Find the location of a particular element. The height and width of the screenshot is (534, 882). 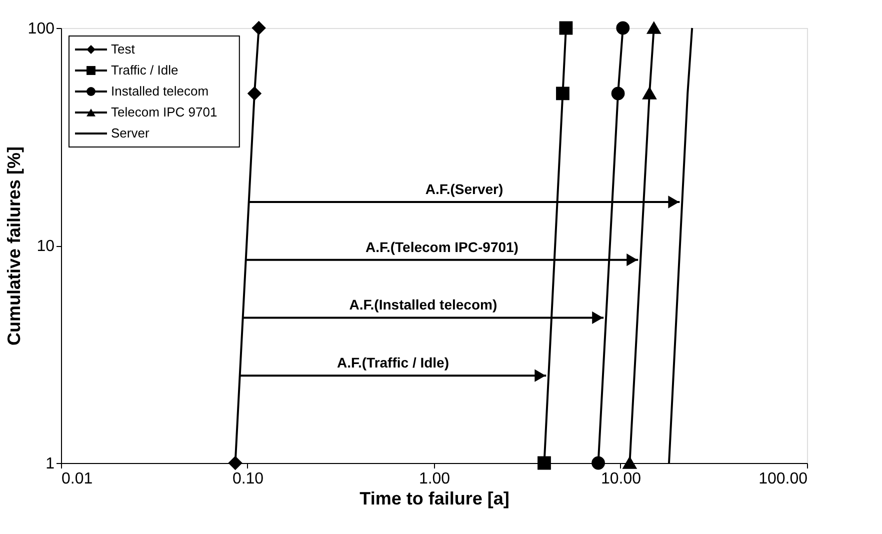

legend-label: Test is located at coordinates (123, 49).